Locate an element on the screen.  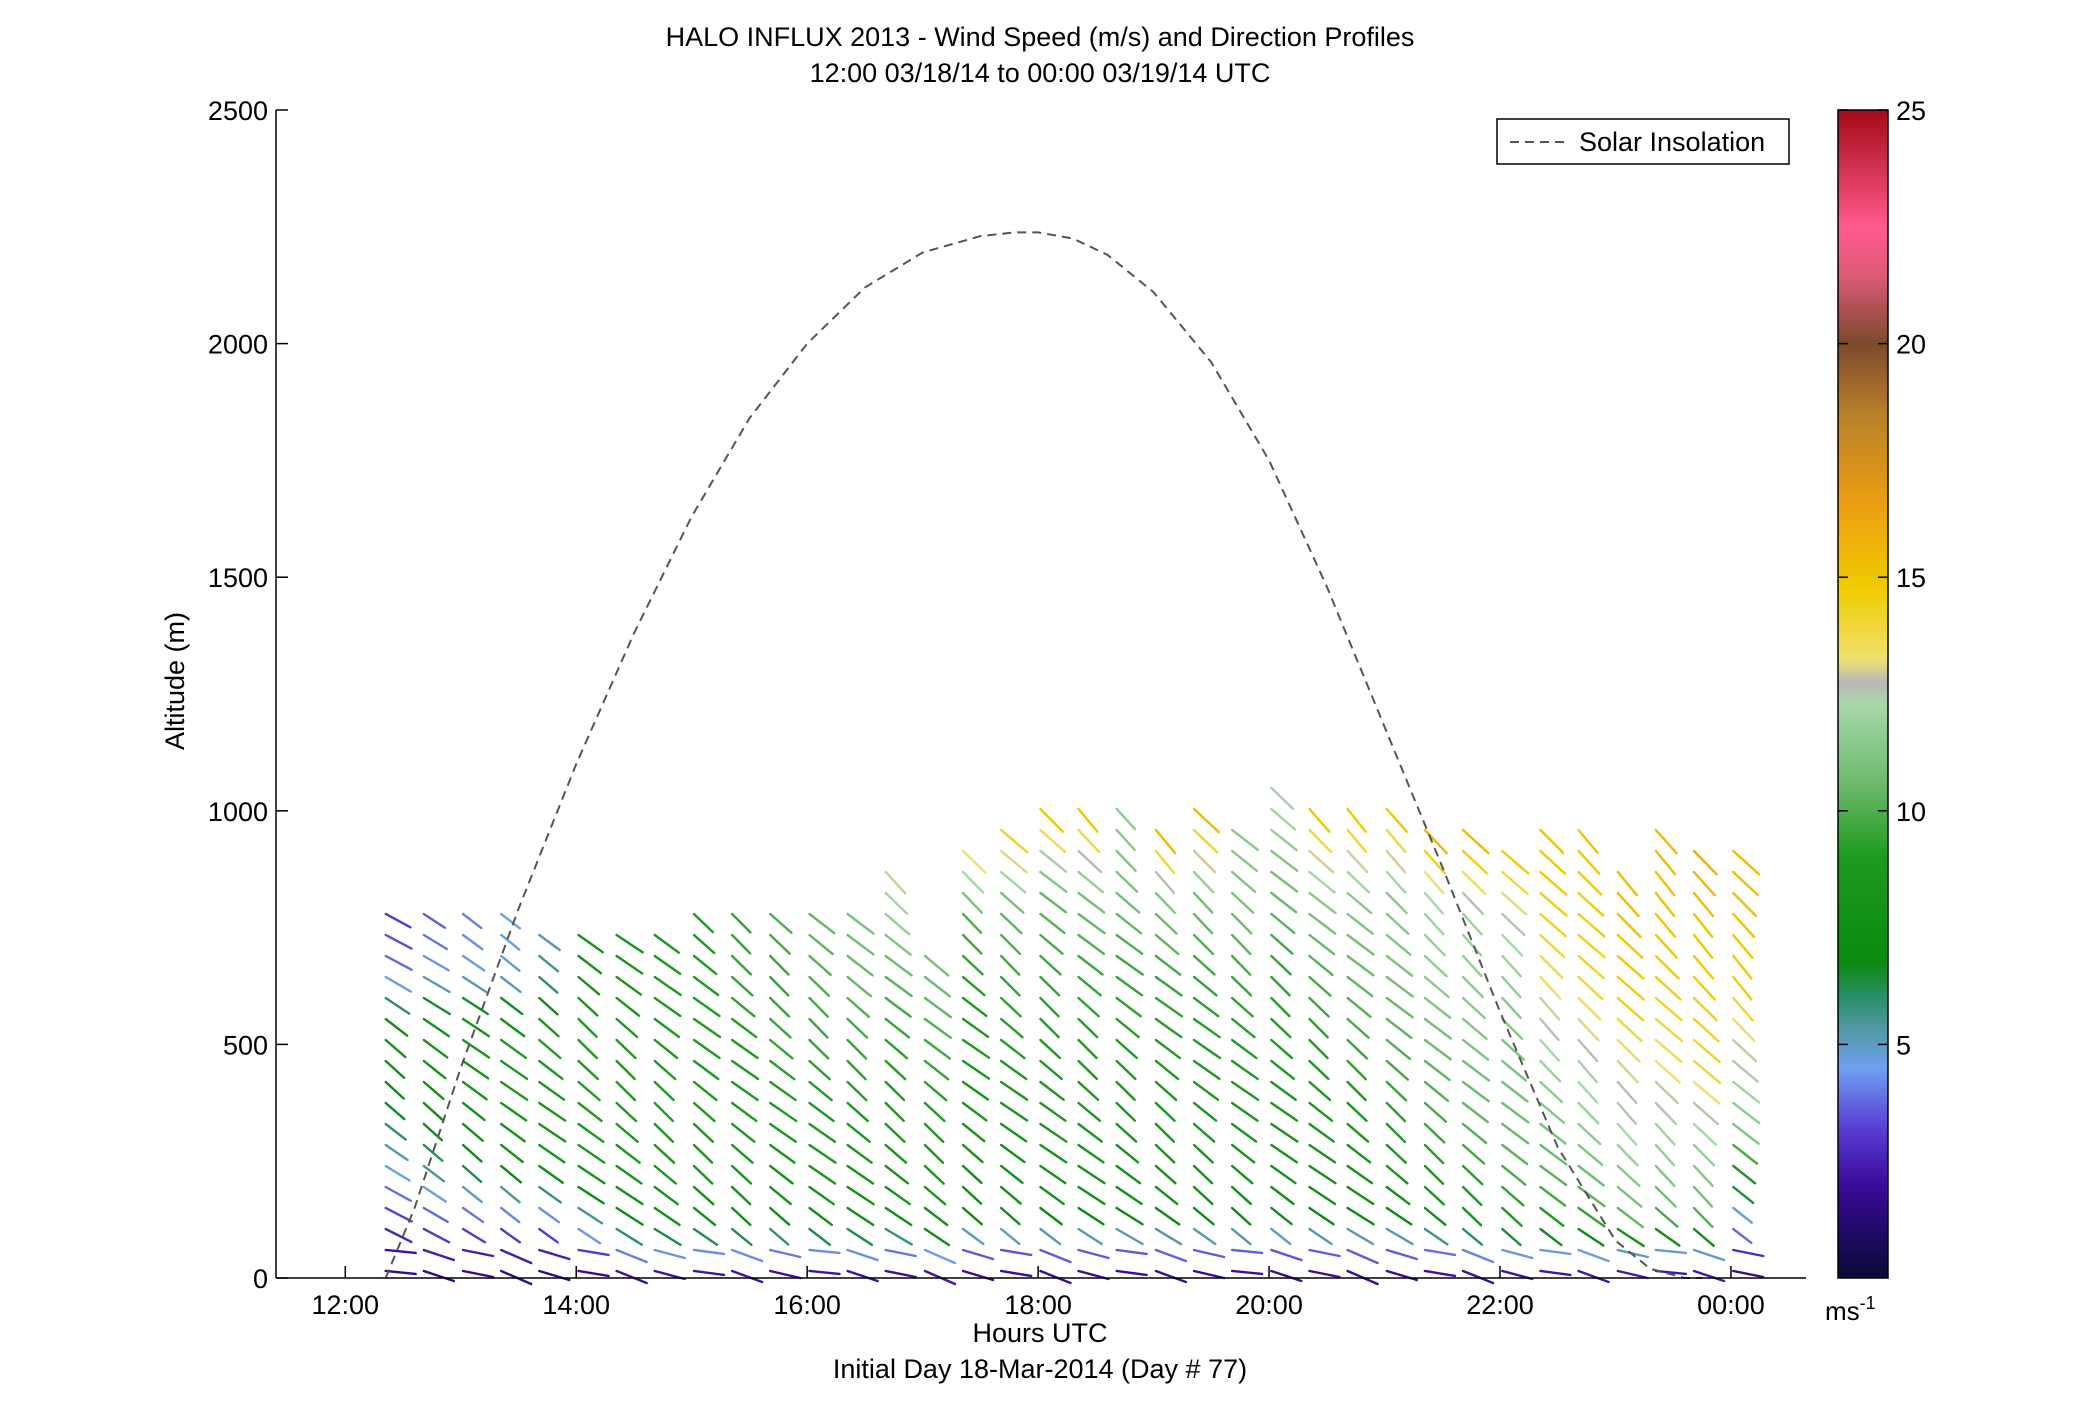
y-tick-label: 1000 is located at coordinates (238, 812).